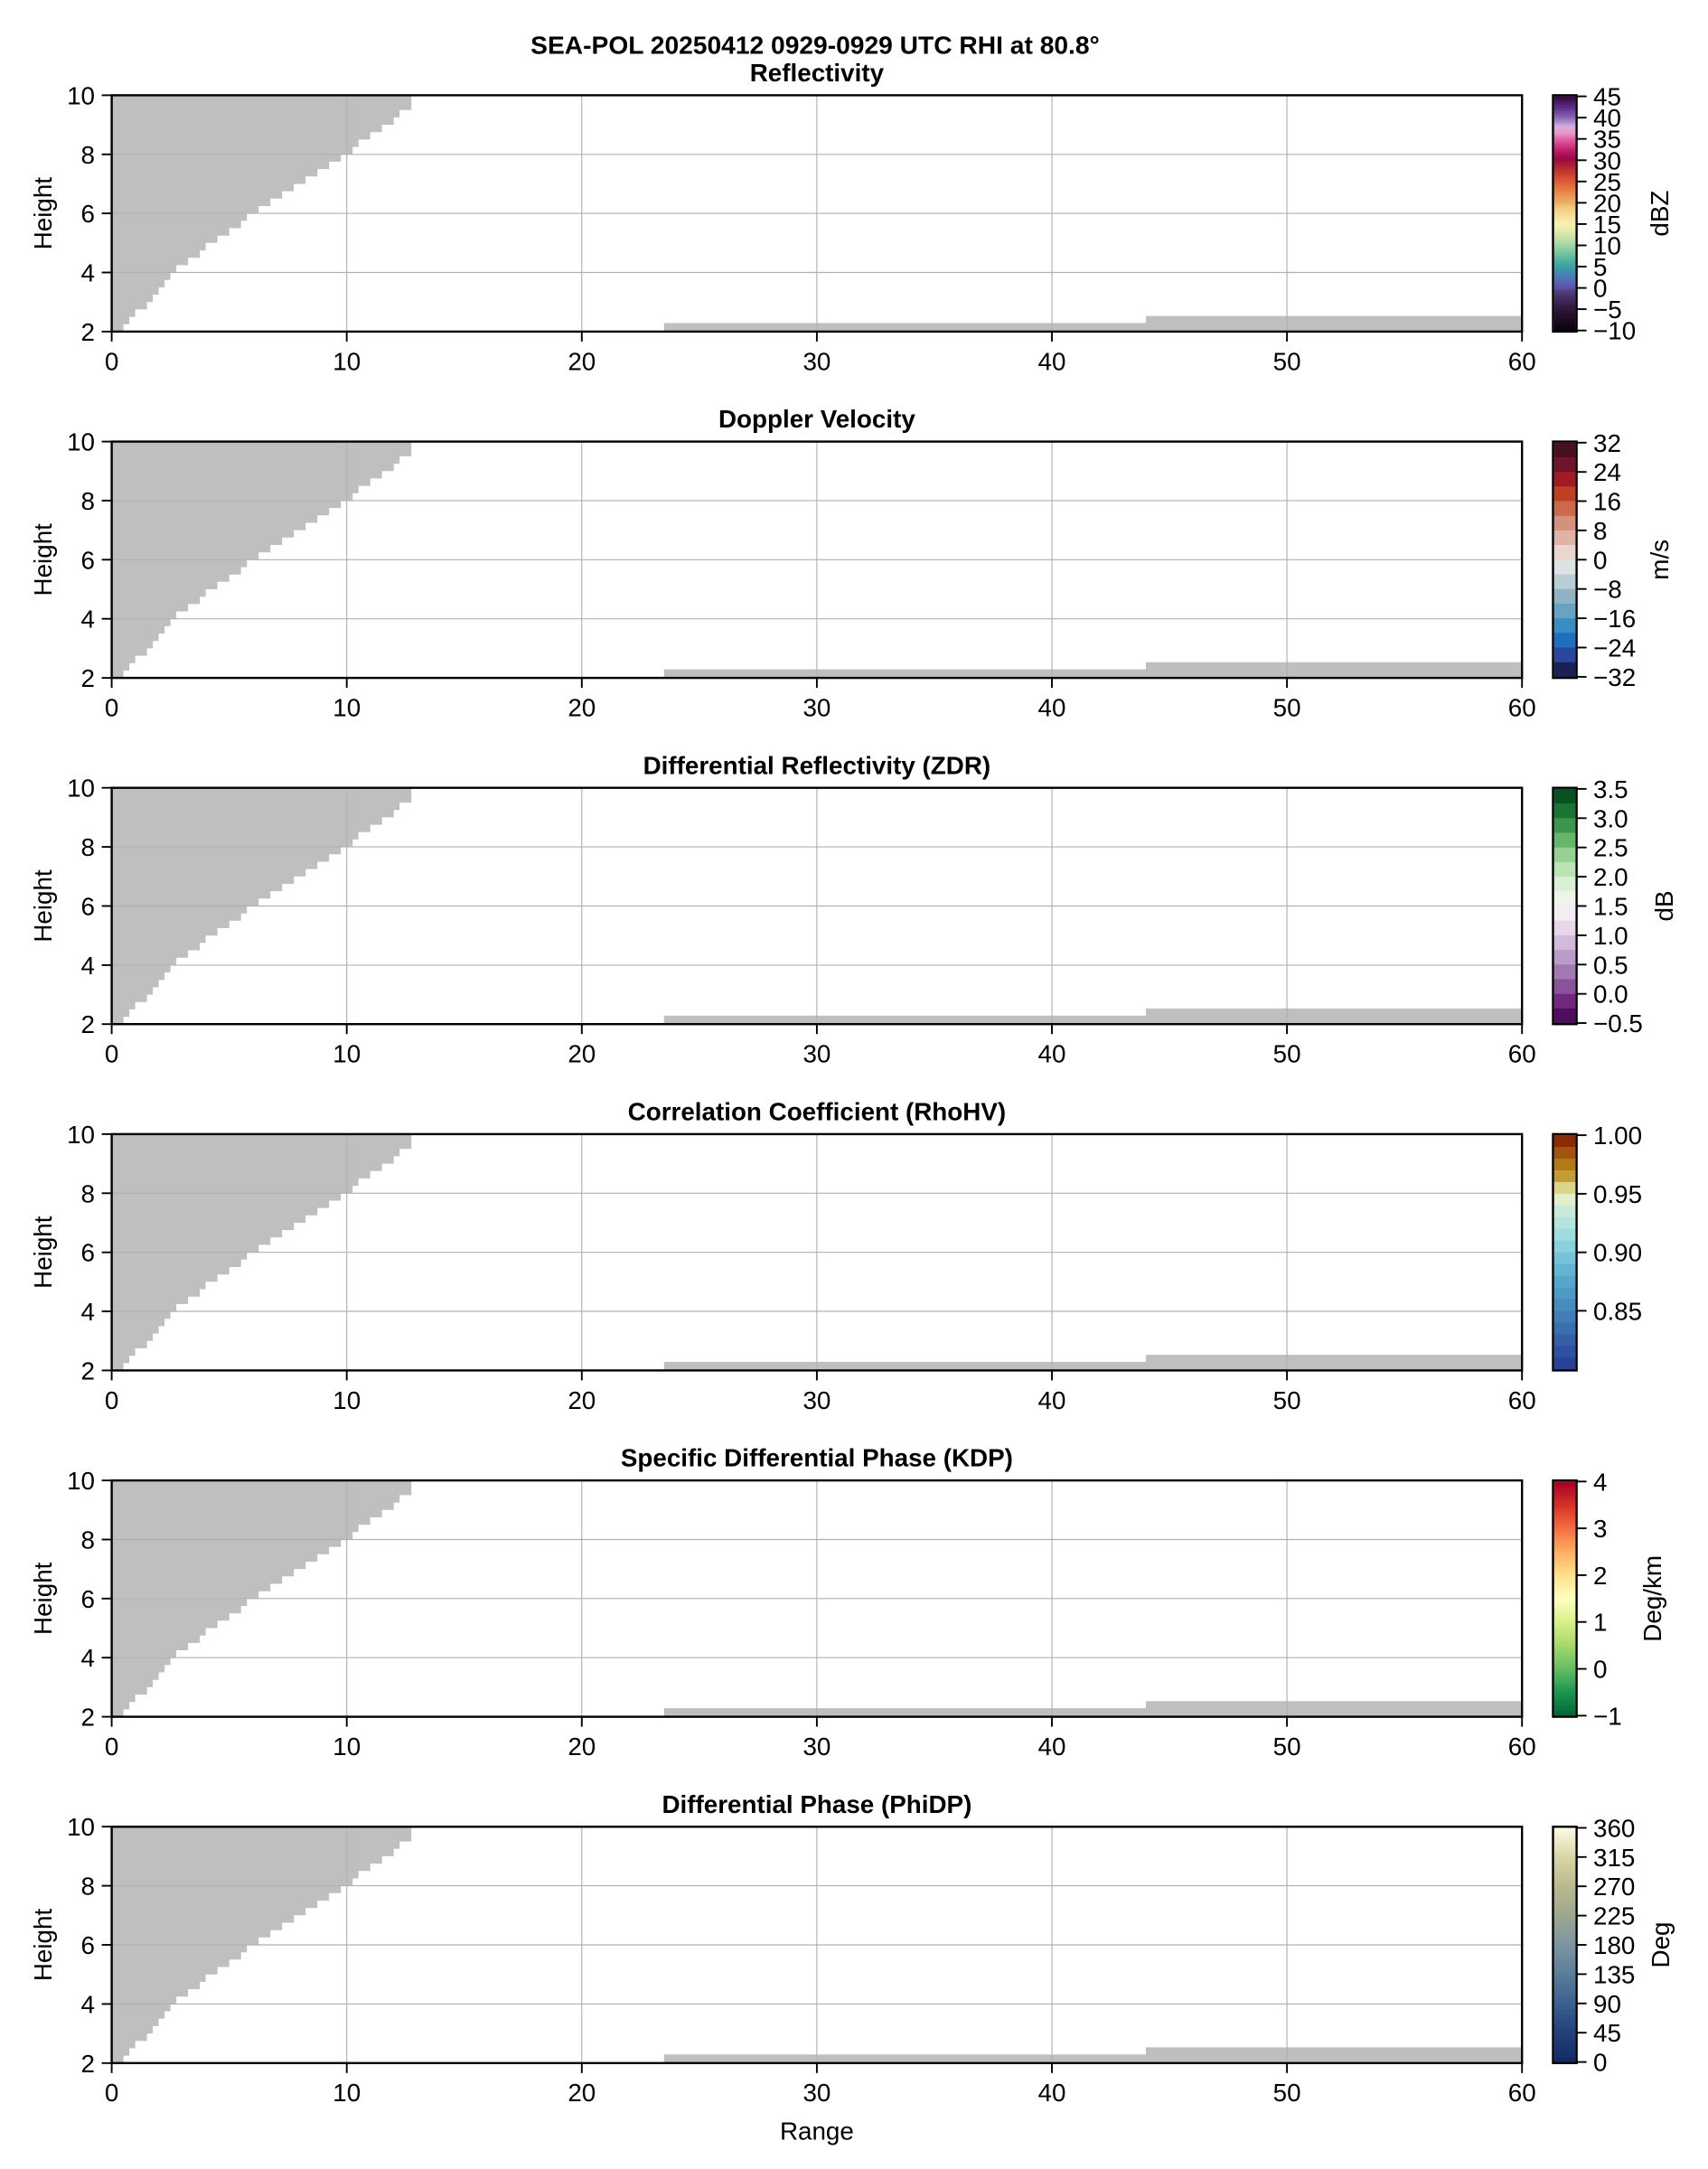 The width and height of the screenshot is (1708, 2169). I want to click on svg-text: 0.5, so click(1610, 965).